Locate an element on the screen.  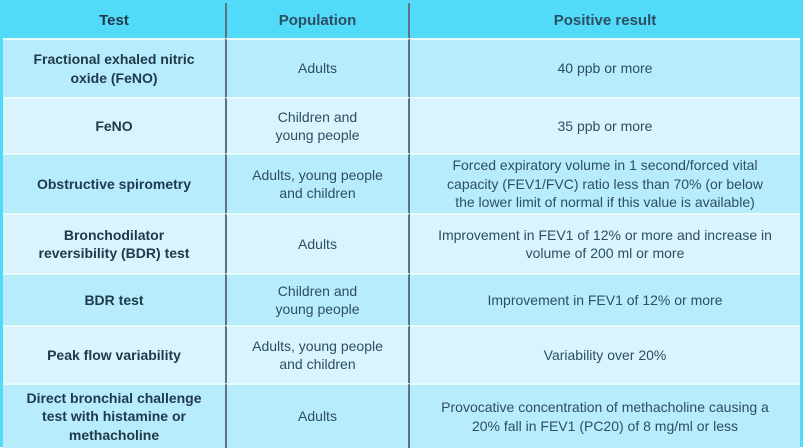
cell-test: Fractional exhaled nitric oxide (FeNO) is located at coordinates (114, 67).